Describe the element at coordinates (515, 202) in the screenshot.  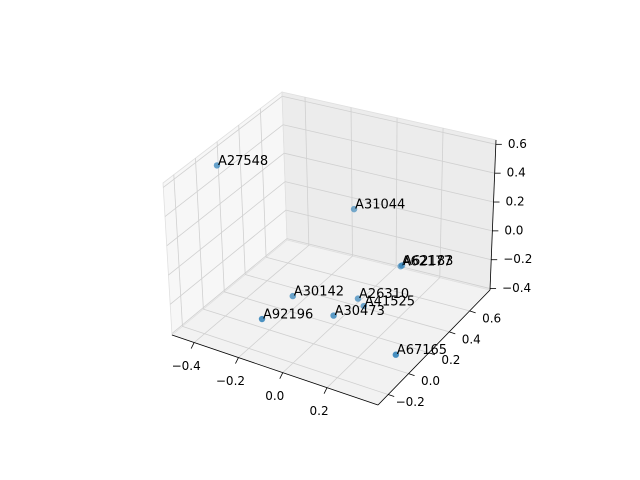
I see `z-tick-label: 0.2` at that location.